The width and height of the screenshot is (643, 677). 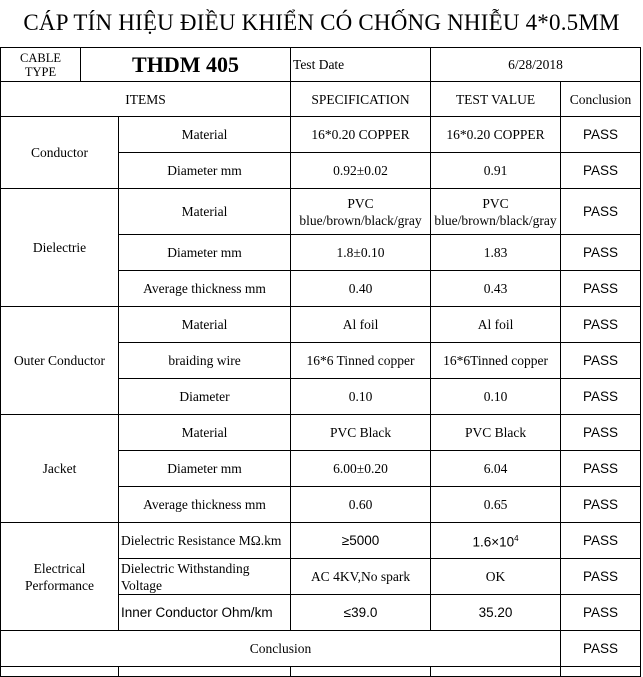 What do you see at coordinates (361, 540) in the screenshot?
I see `specification-value: ≥5000` at bounding box center [361, 540].